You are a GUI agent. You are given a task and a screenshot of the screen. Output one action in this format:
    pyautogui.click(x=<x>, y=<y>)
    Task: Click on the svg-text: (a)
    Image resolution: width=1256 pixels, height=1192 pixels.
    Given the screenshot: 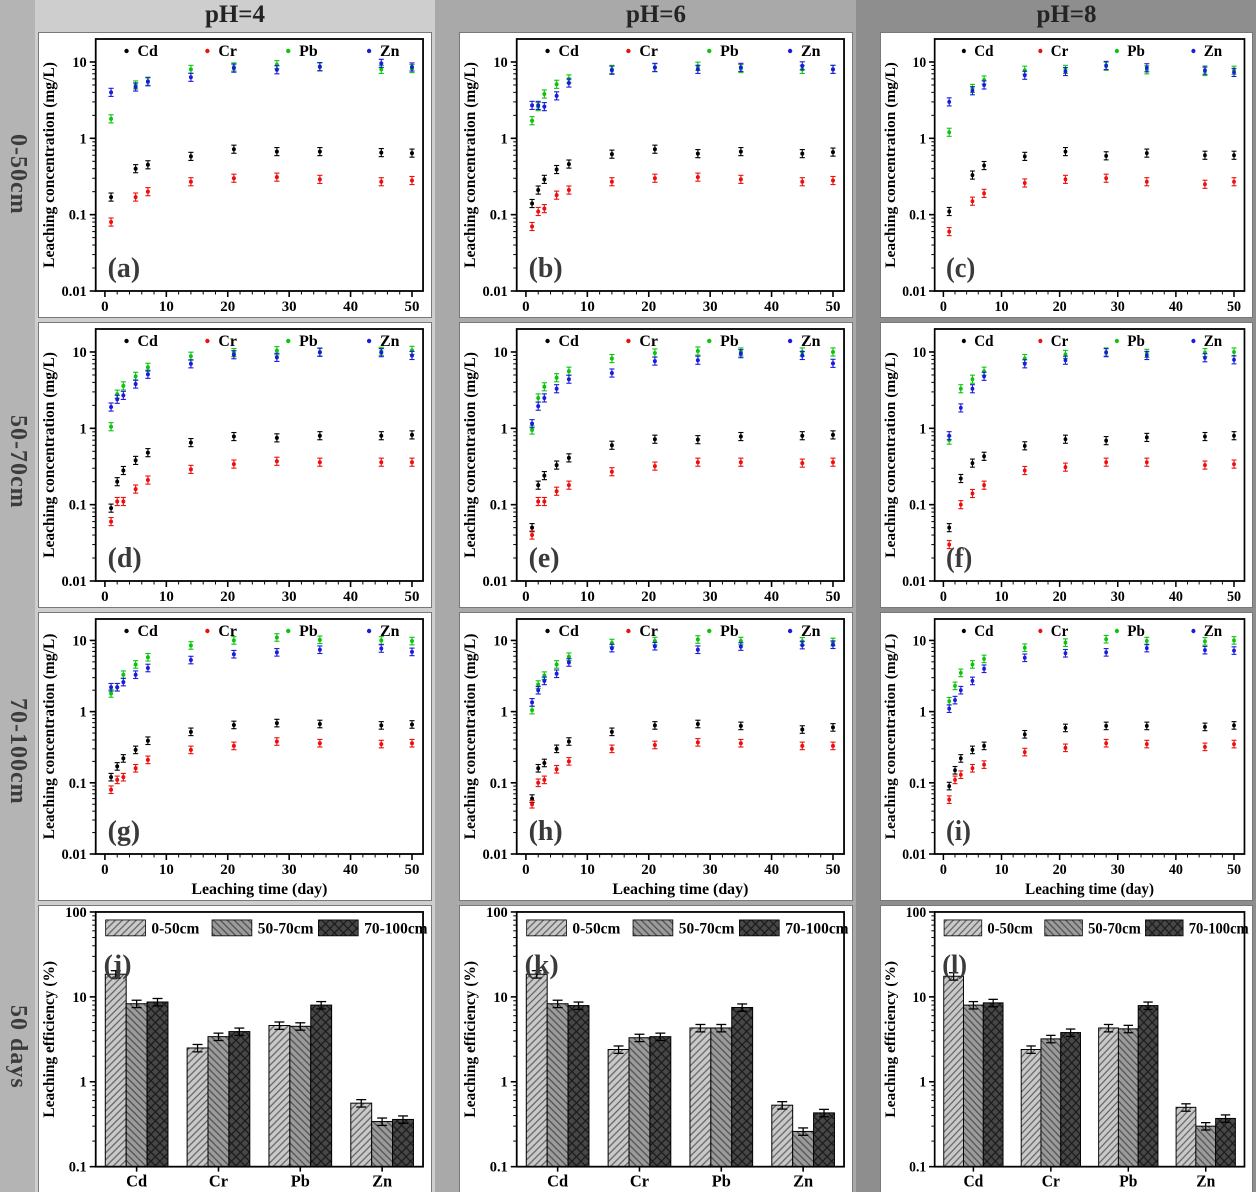 What is the action you would take?
    pyautogui.click(x=124, y=268)
    